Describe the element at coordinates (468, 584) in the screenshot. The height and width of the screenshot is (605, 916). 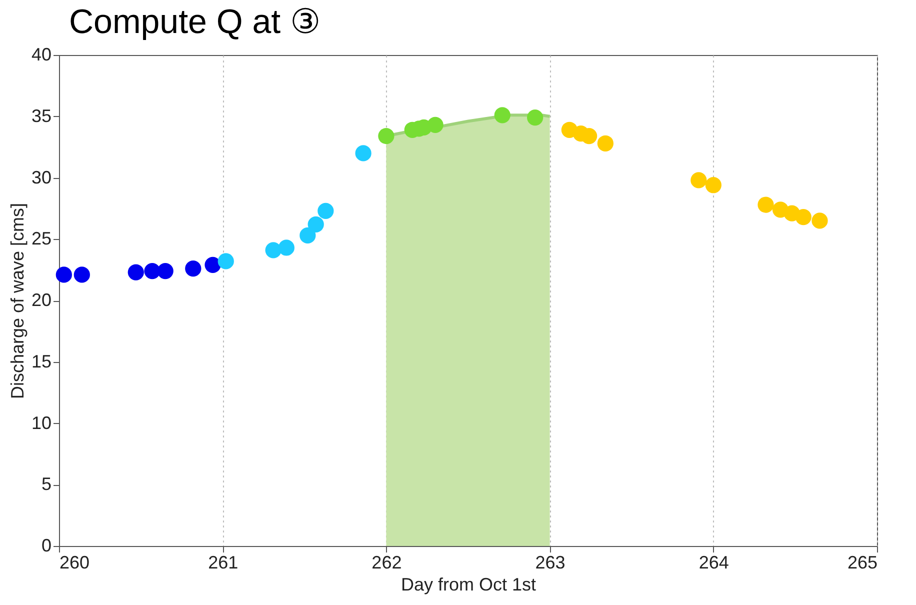
I see `x-axis-title: Day from Oct 1st` at that location.